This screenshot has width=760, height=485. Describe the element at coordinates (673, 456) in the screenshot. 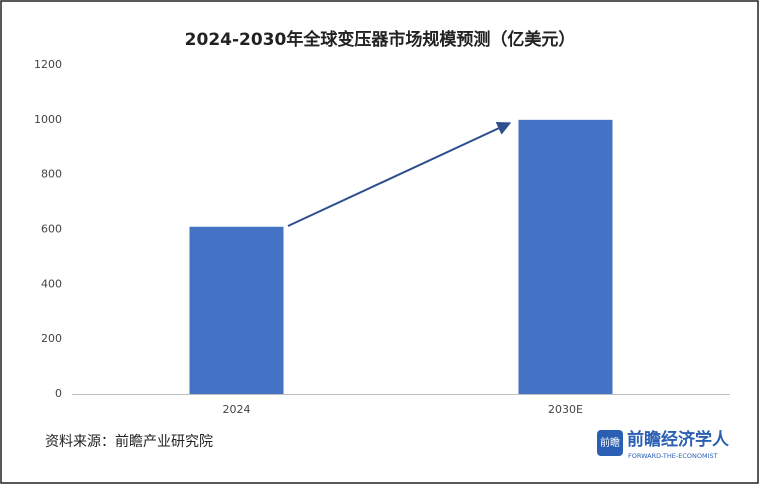

I see `logo-tagline: FORWARD-THE-ECONOMIST` at that location.